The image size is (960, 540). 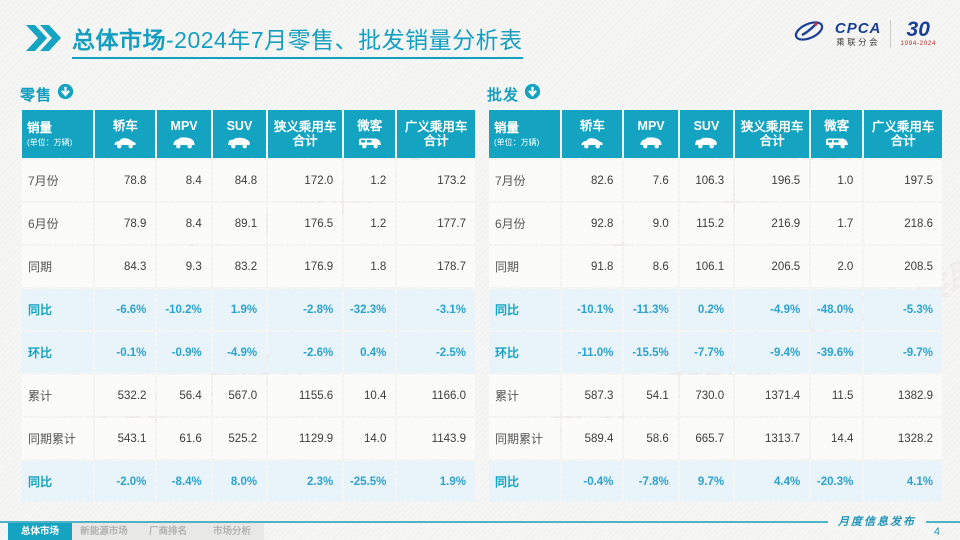 I want to click on column-header: 轿车, so click(x=592, y=134).